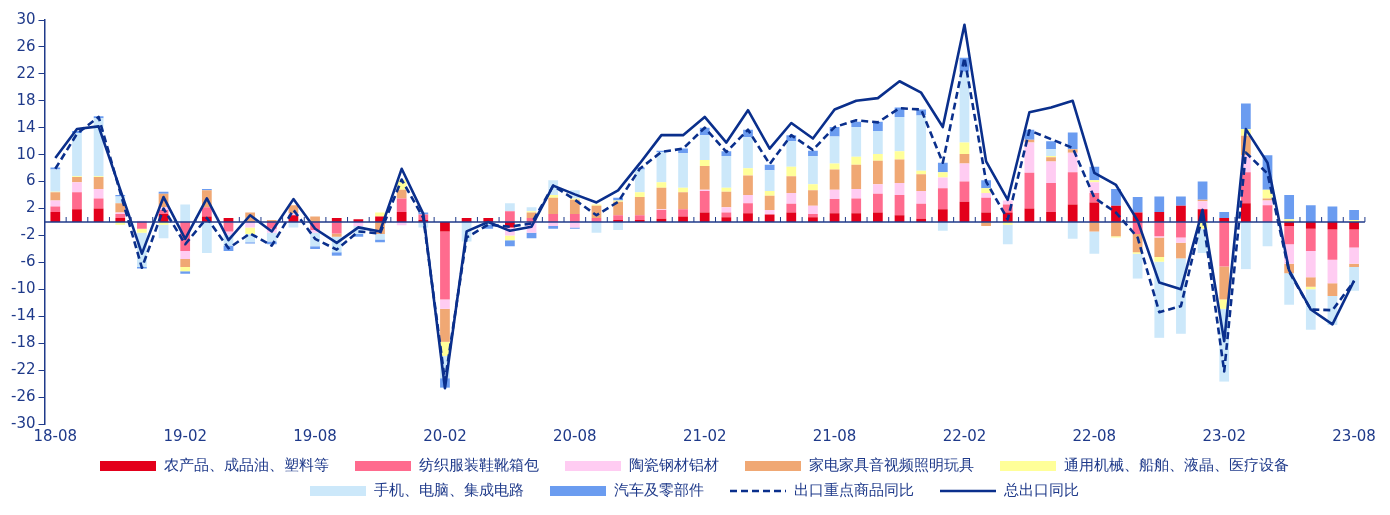 This screenshot has width=1390, height=515. I want to click on x-tick-label: 20-08, so click(575, 435).